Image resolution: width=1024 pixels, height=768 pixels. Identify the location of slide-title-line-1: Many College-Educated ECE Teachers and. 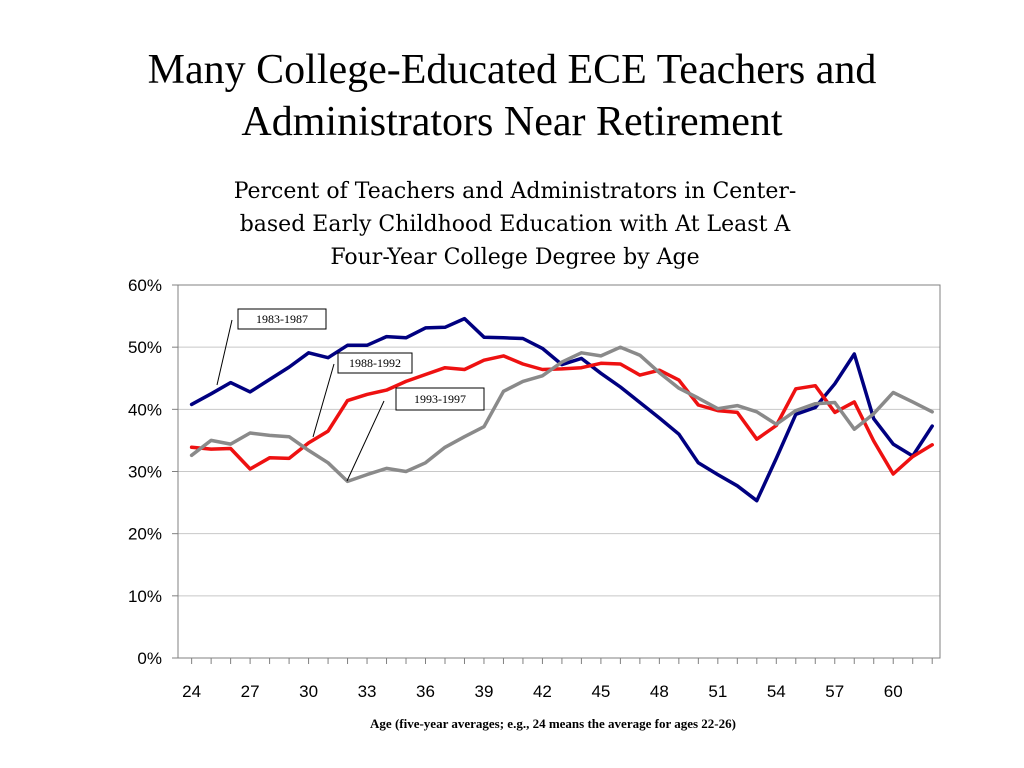
(512, 70).